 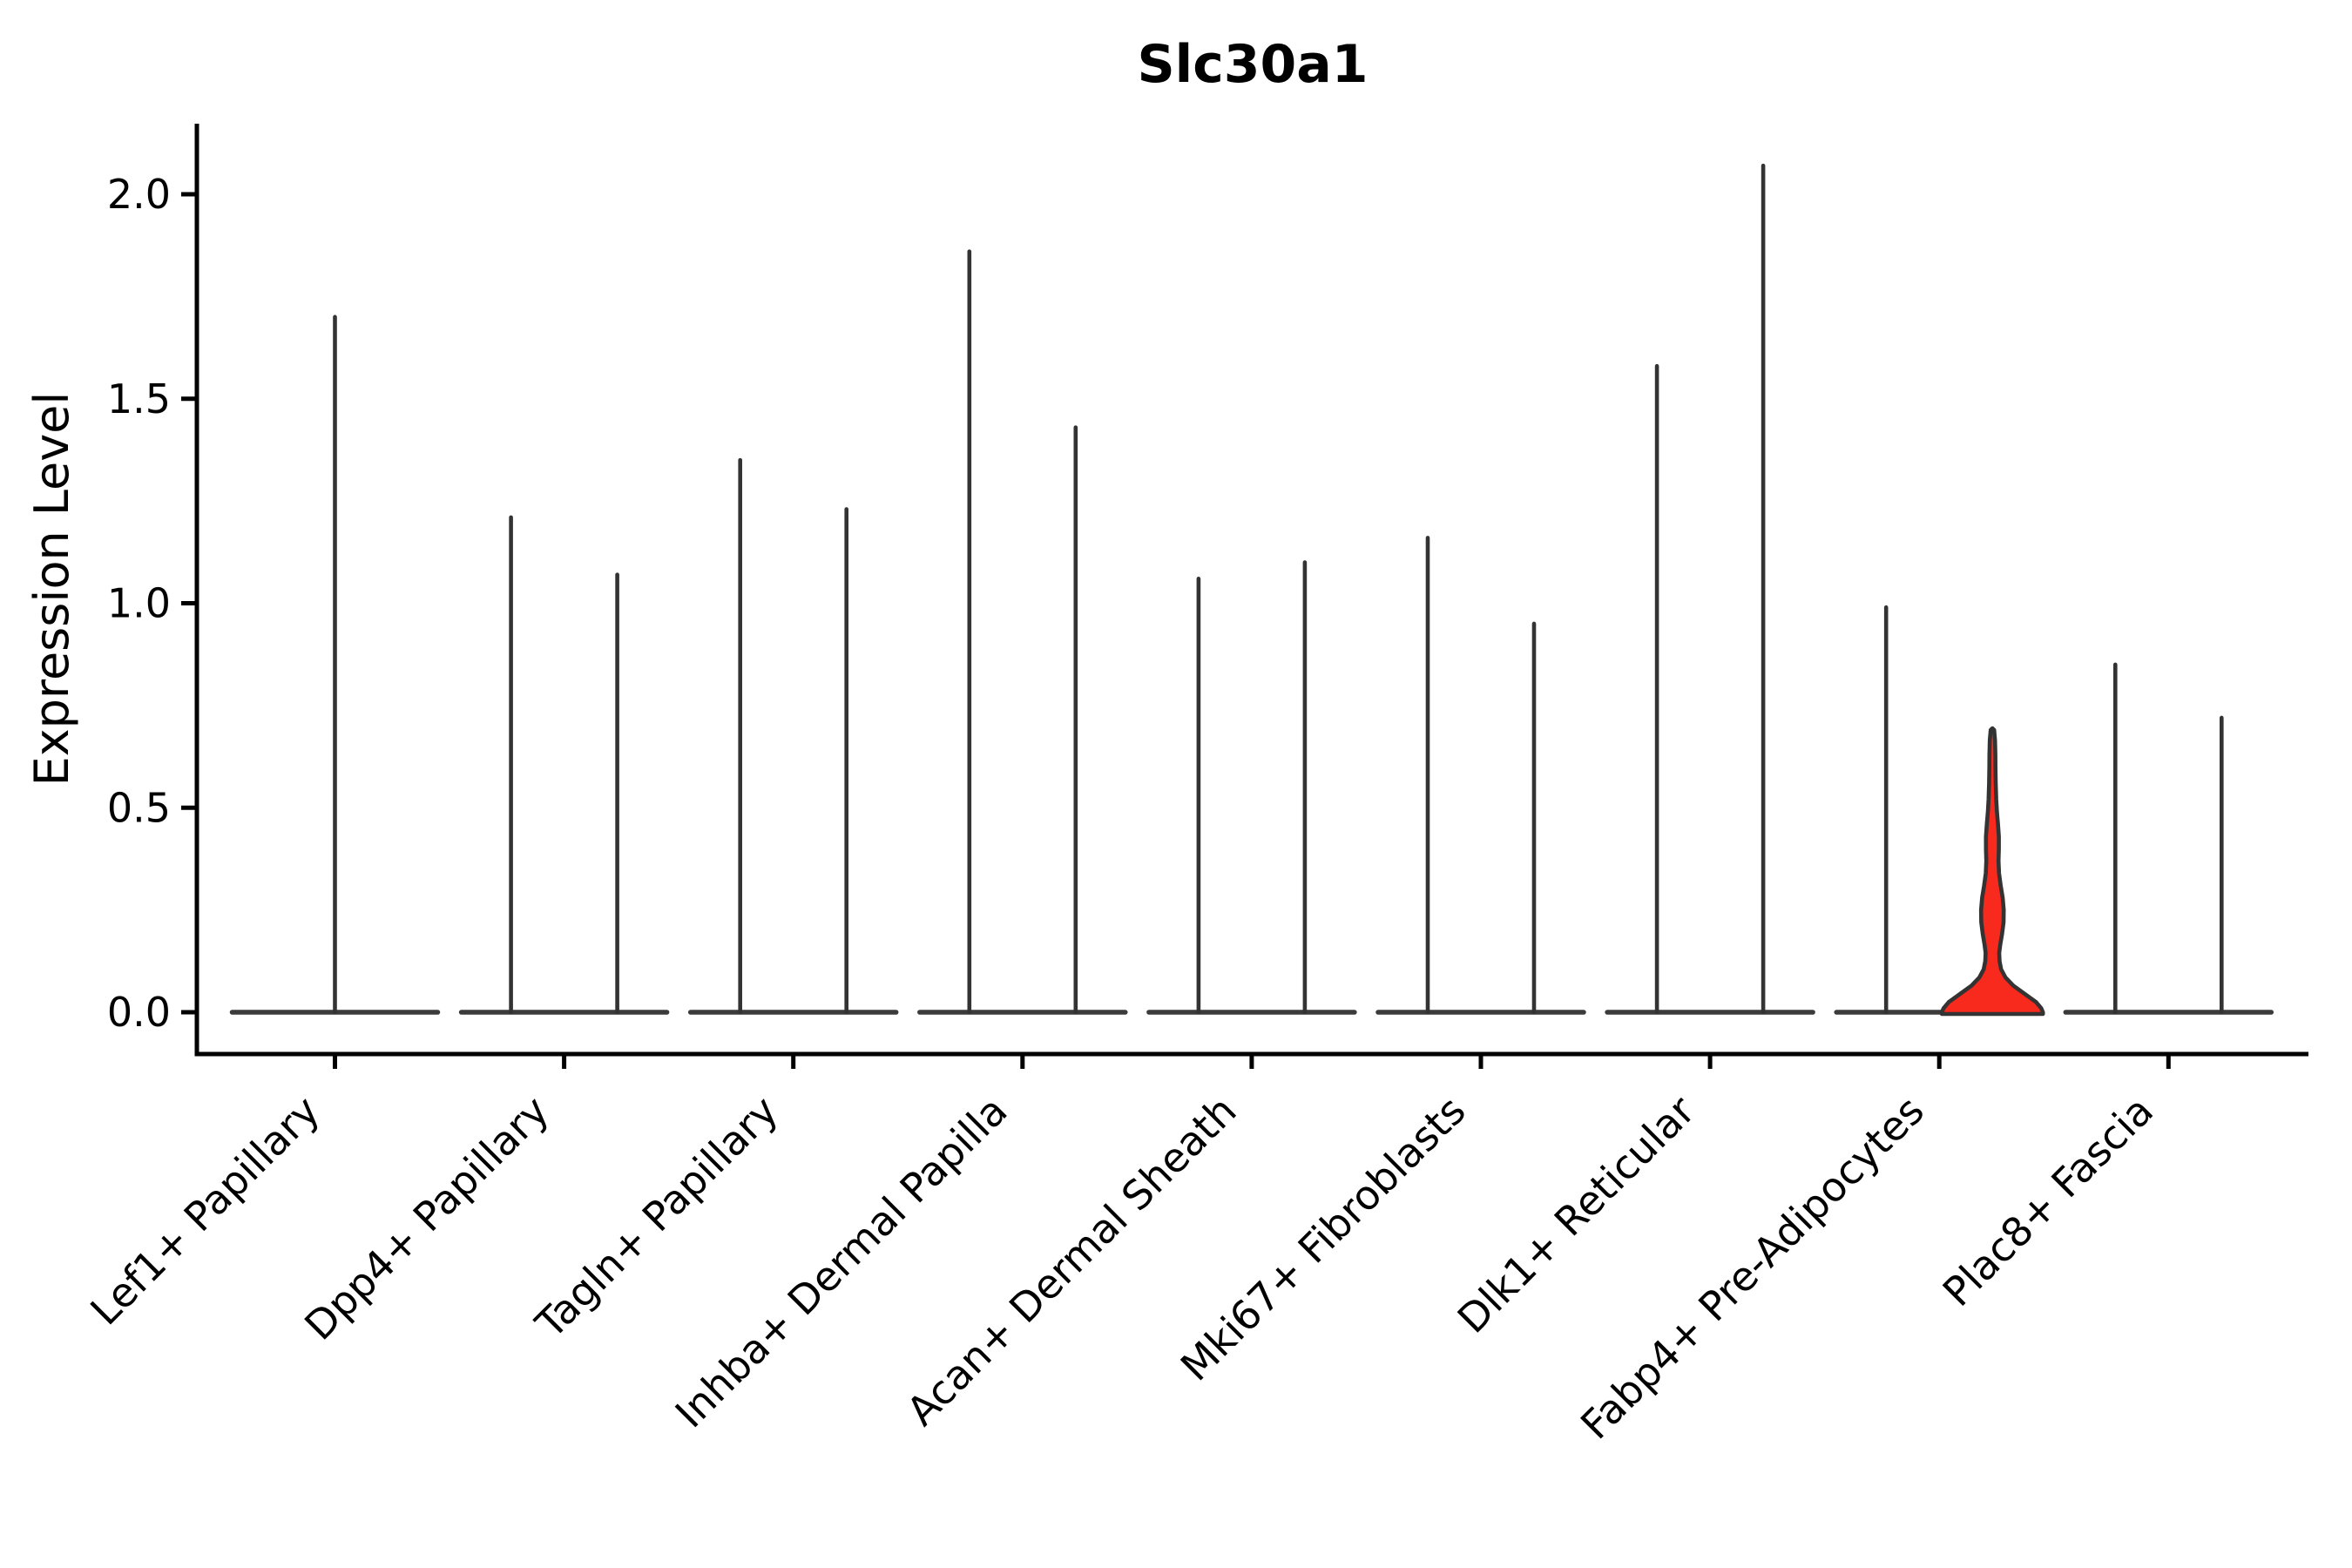 I want to click on x-tick-label-1: Dpp4+ Papillary, so click(x=426, y=1218).